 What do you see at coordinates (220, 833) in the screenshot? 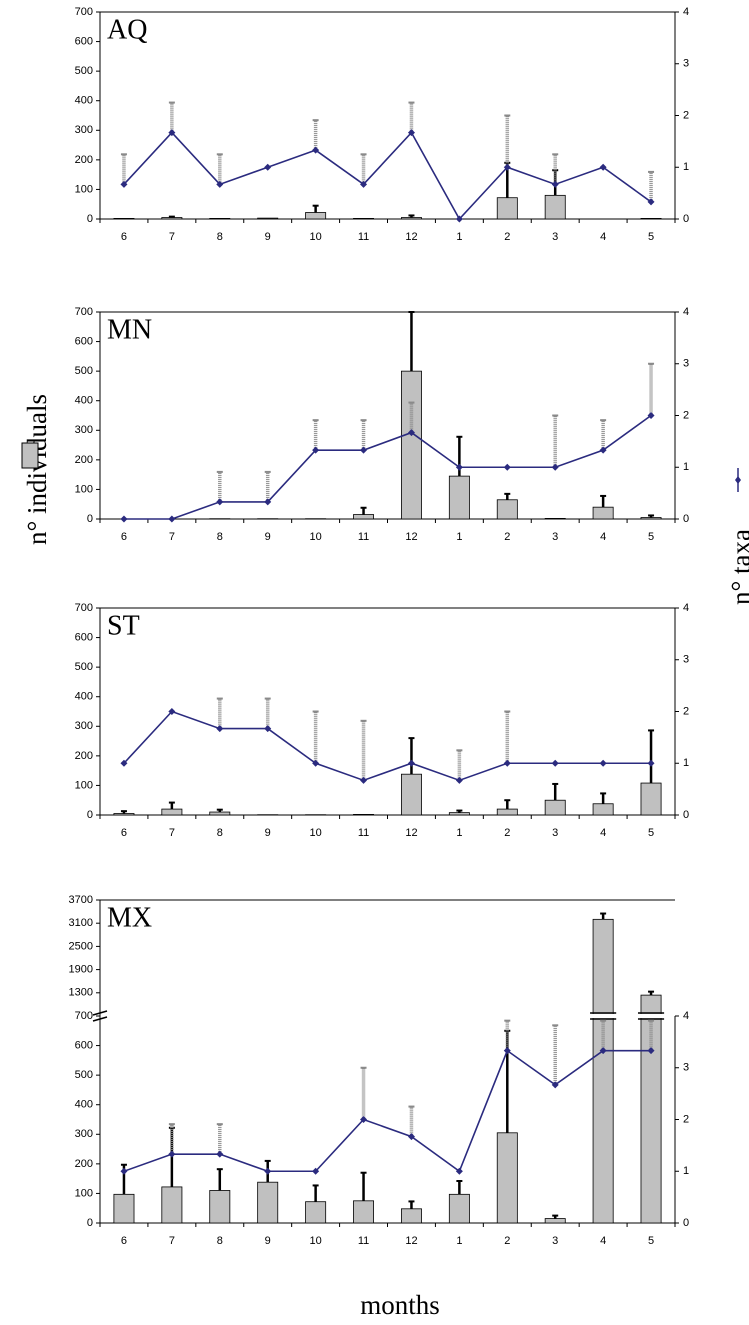
I see `x-tick-label: 8` at bounding box center [220, 833].